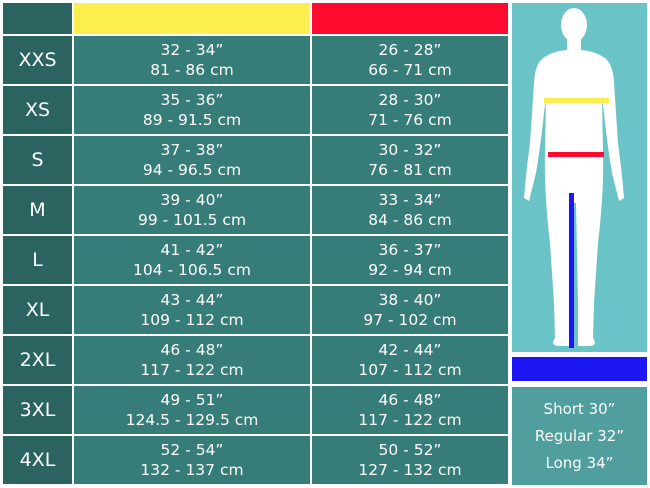 This screenshot has width=650, height=488. I want to click on chest-line, so click(576, 100).